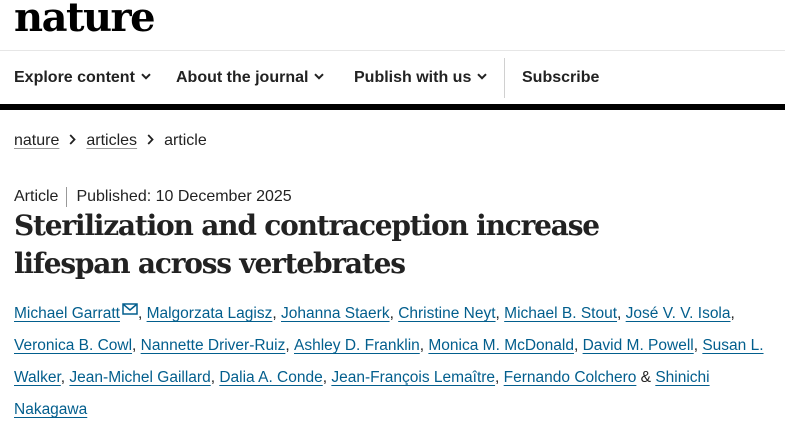 This screenshot has height=426, width=785. I want to click on author-link: Jean-Michel Gaillard, so click(140, 377).